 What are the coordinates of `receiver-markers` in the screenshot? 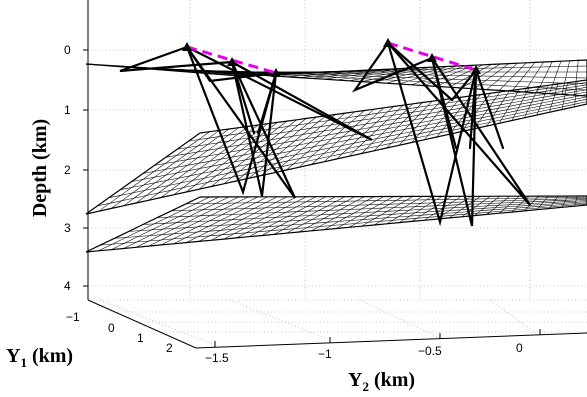 It's located at (331, 57).